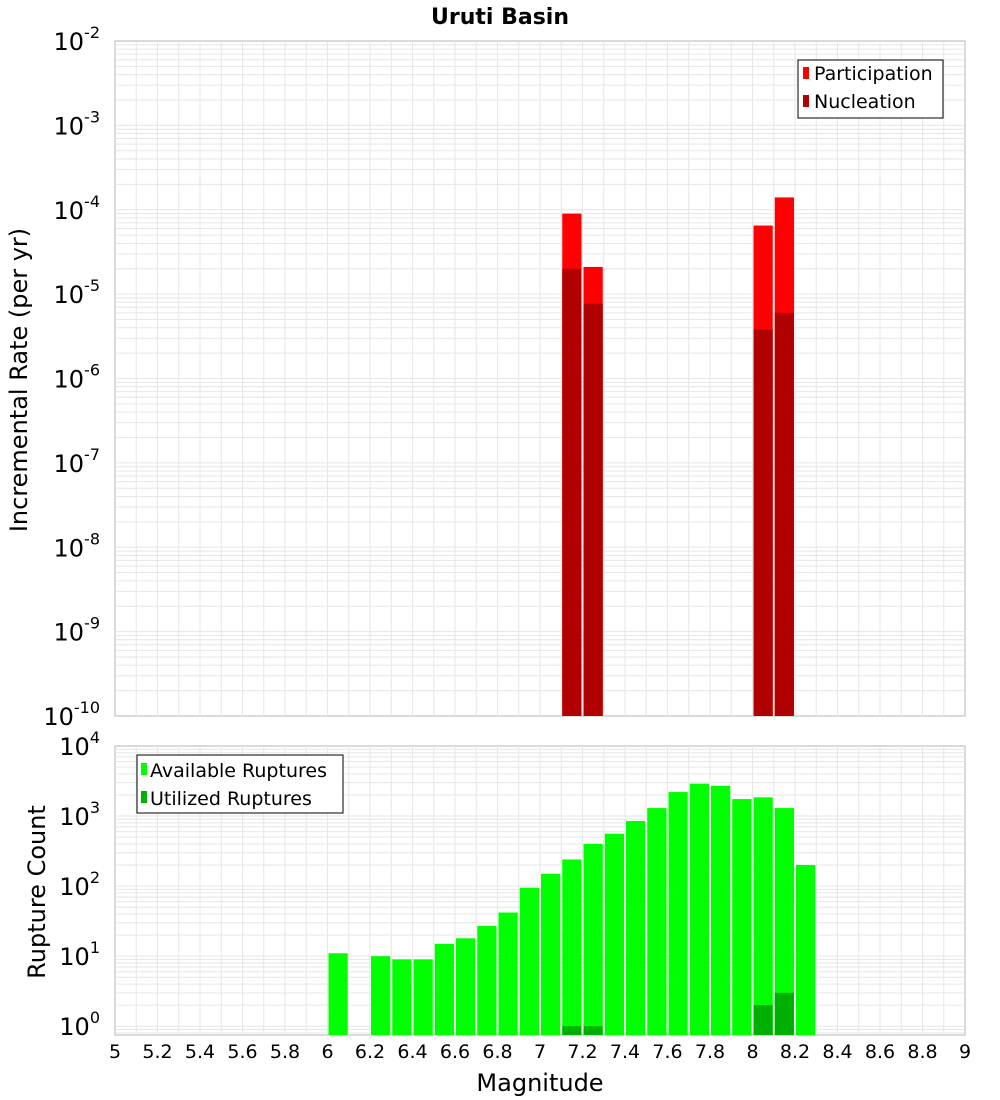 This screenshot has width=1000, height=1100. I want to click on y-tick-label: 10⁻³, so click(77, 123).